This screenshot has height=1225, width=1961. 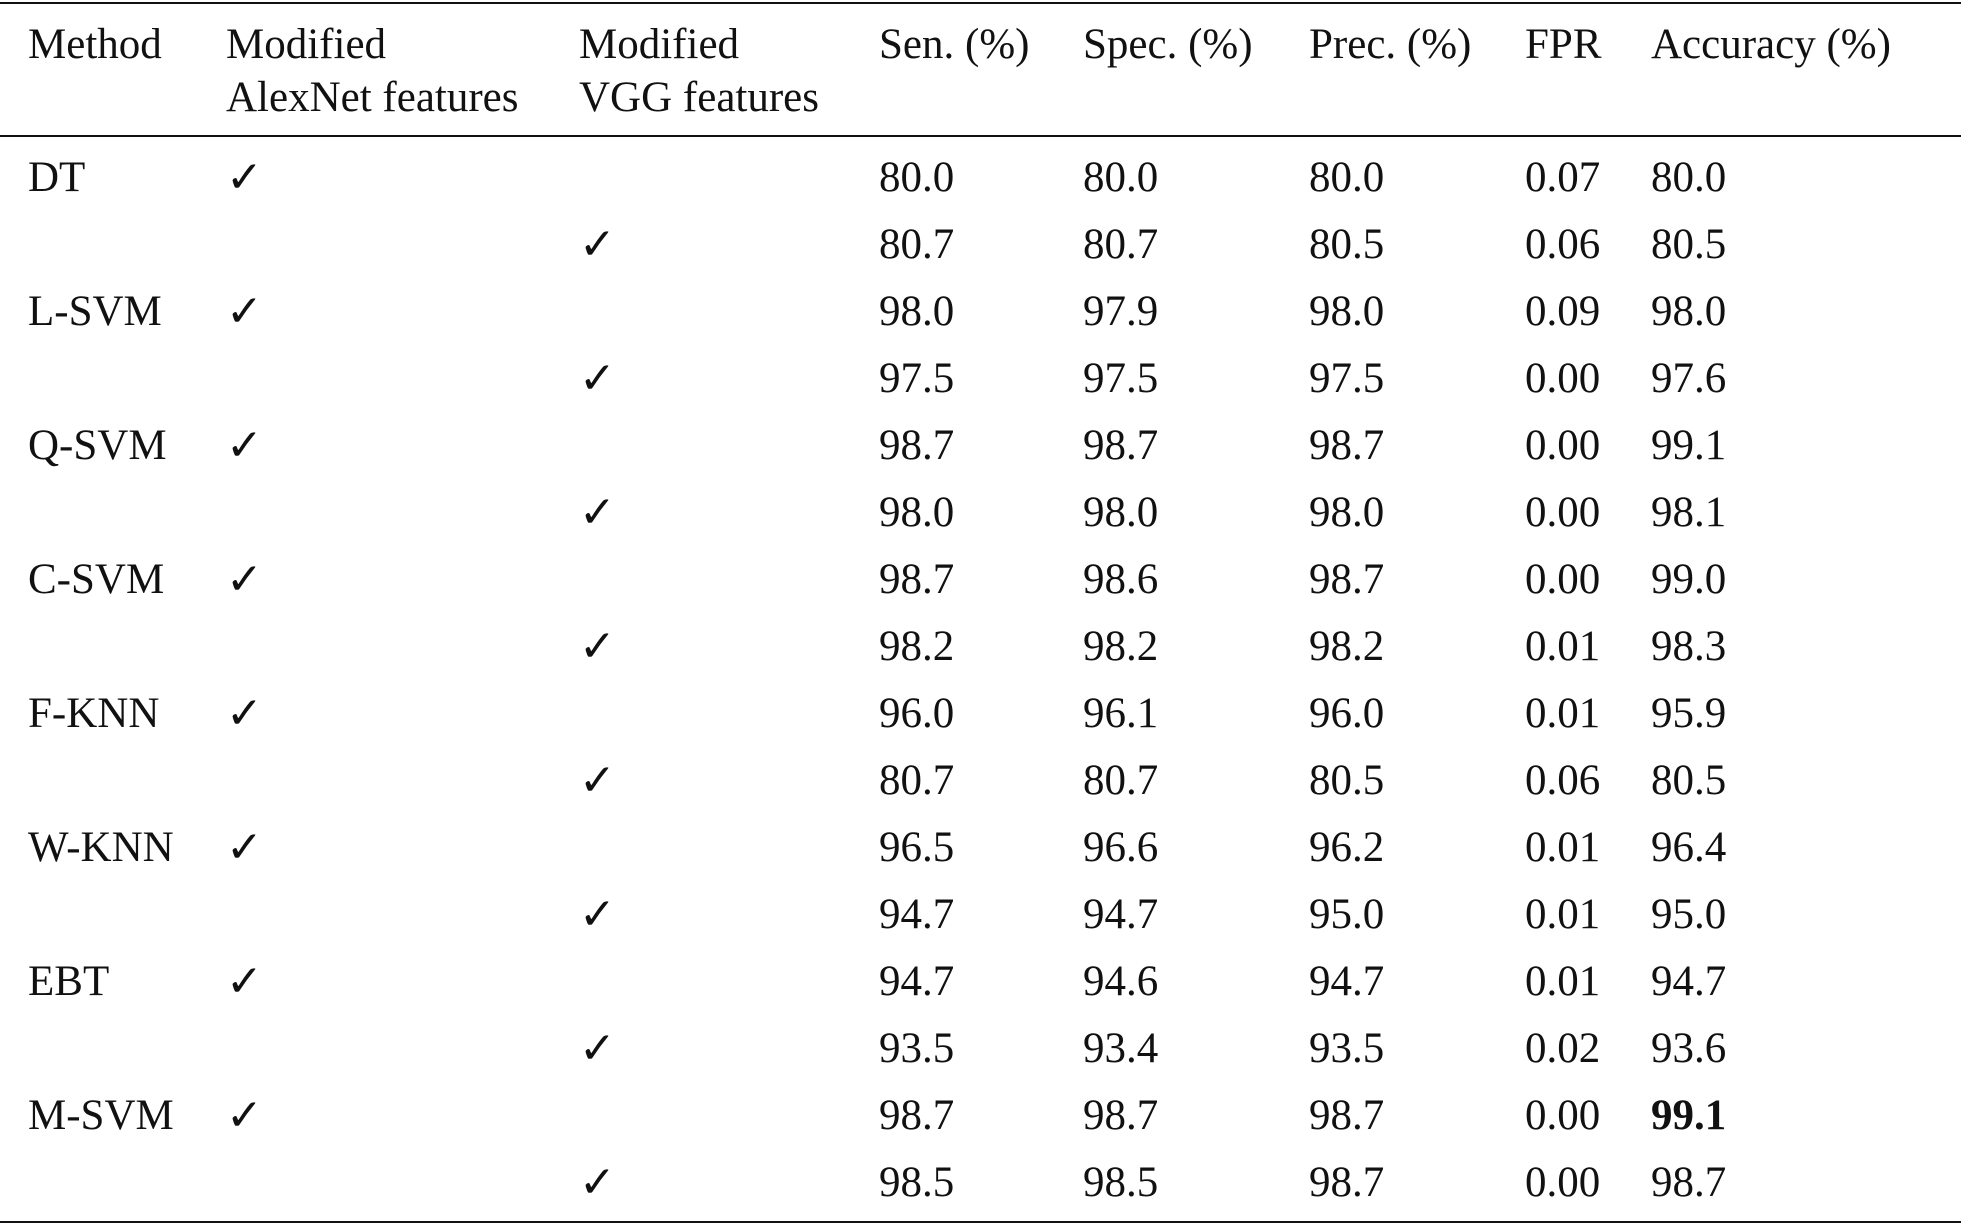 I want to click on specificity-cell: 98.0, so click(x=1121, y=512).